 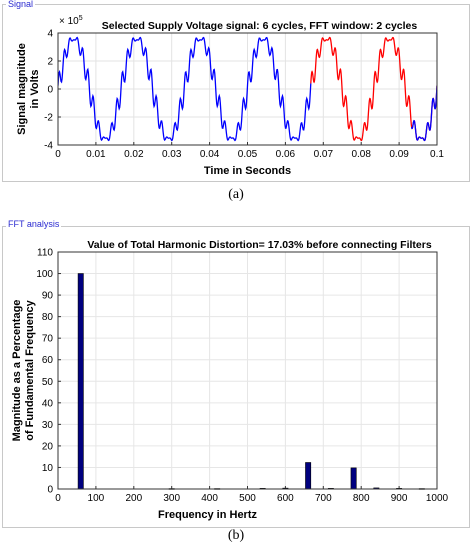 What do you see at coordinates (286, 154) in the screenshot?
I see `x-tick-label: 0.06` at bounding box center [286, 154].